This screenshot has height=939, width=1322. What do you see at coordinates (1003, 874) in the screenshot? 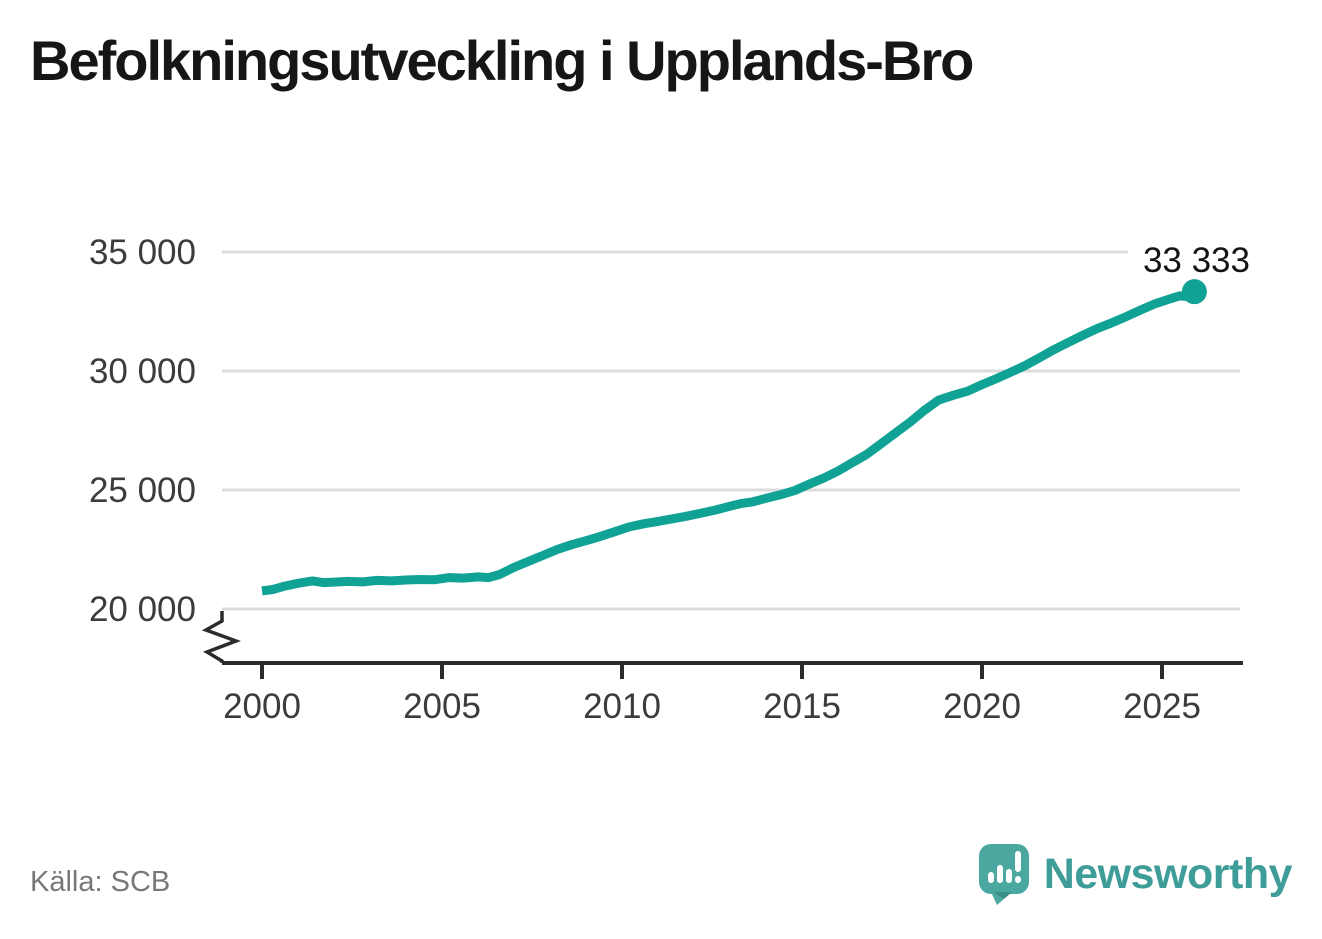
I see `newsworthy-logo-icon` at bounding box center [1003, 874].